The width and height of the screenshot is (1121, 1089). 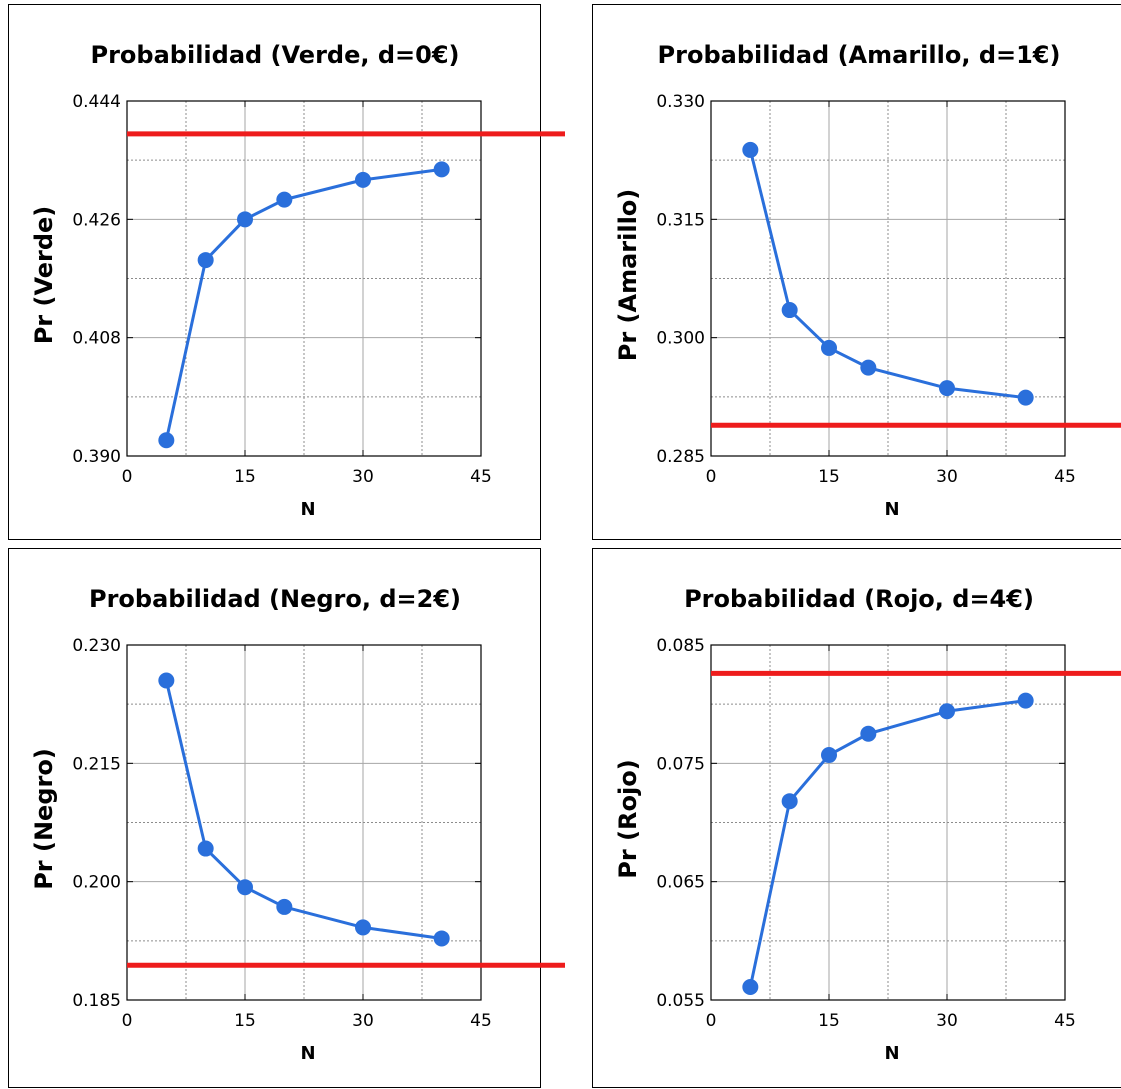 I want to click on y-tick-label: 0.055, so click(x=680, y=1001).